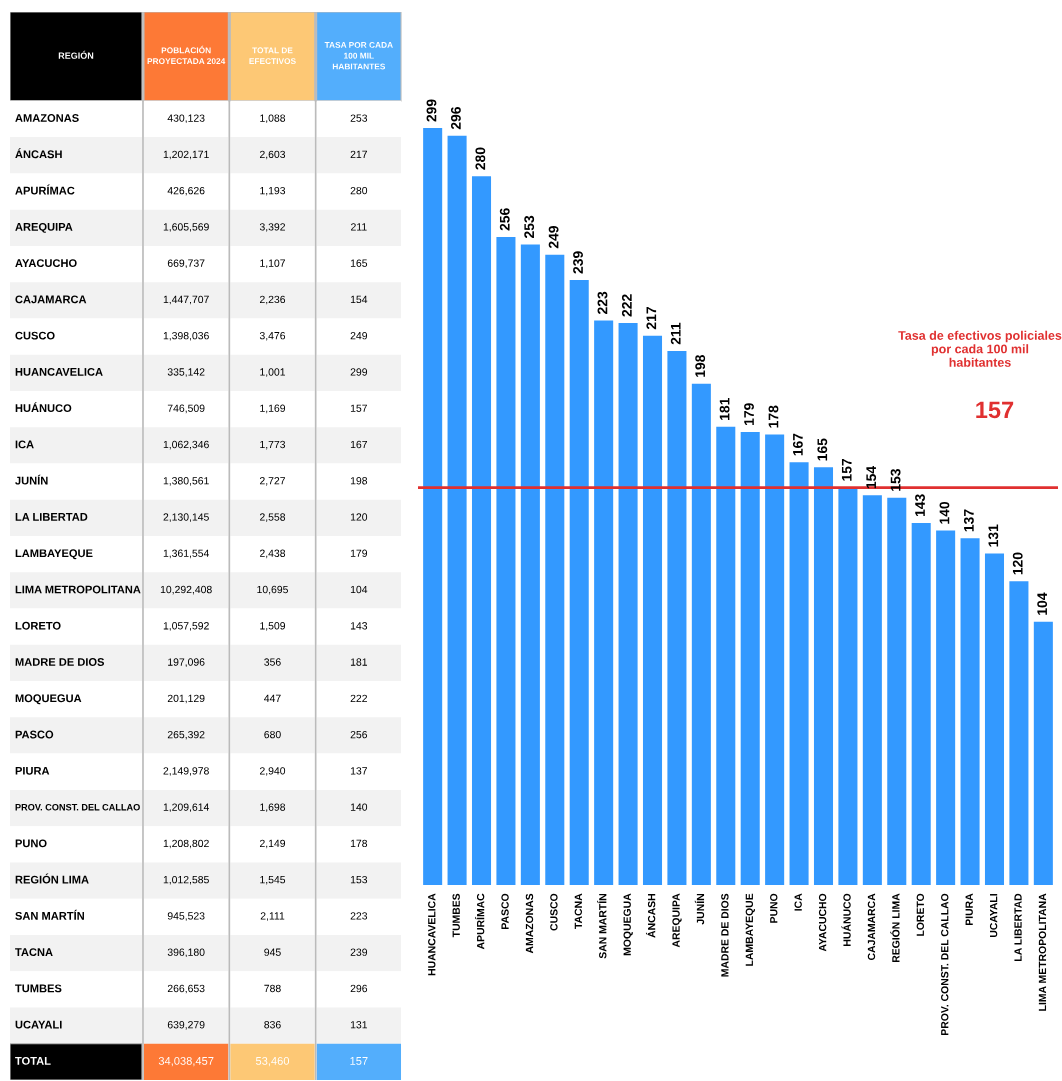  What do you see at coordinates (186, 662) in the screenshot?
I see `text: 197,096` at bounding box center [186, 662].